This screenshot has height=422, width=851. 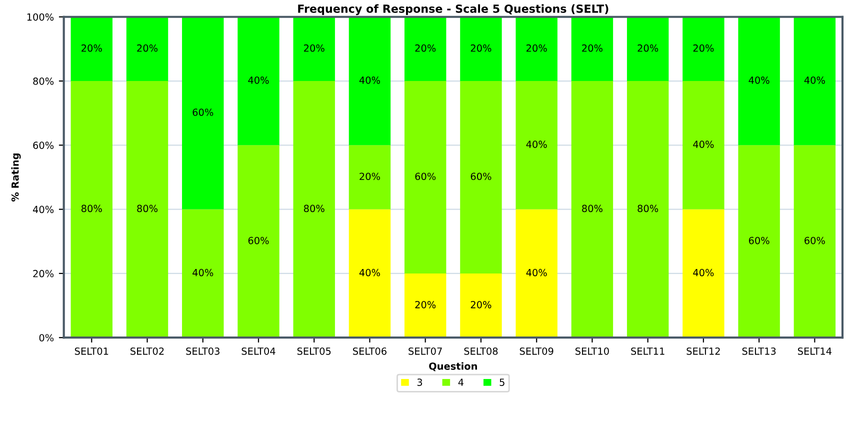 What do you see at coordinates (369, 351) in the screenshot?
I see `x-tick-label: SELT06` at bounding box center [369, 351].